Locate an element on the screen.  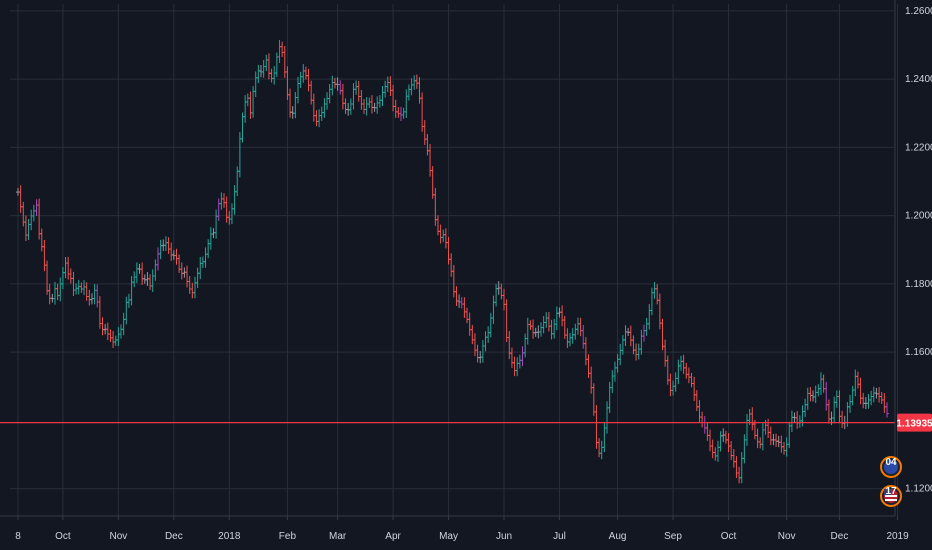
x-tick-label: Sep is located at coordinates (673, 536).